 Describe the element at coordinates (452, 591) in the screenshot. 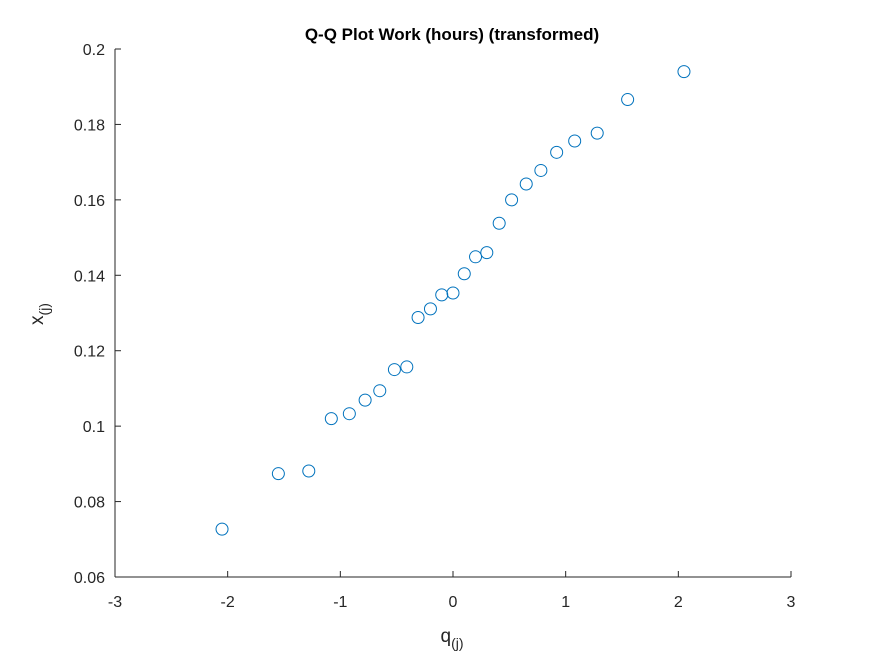

I see `x-ticks: -3 -2 -1 0 1 2 3` at that location.